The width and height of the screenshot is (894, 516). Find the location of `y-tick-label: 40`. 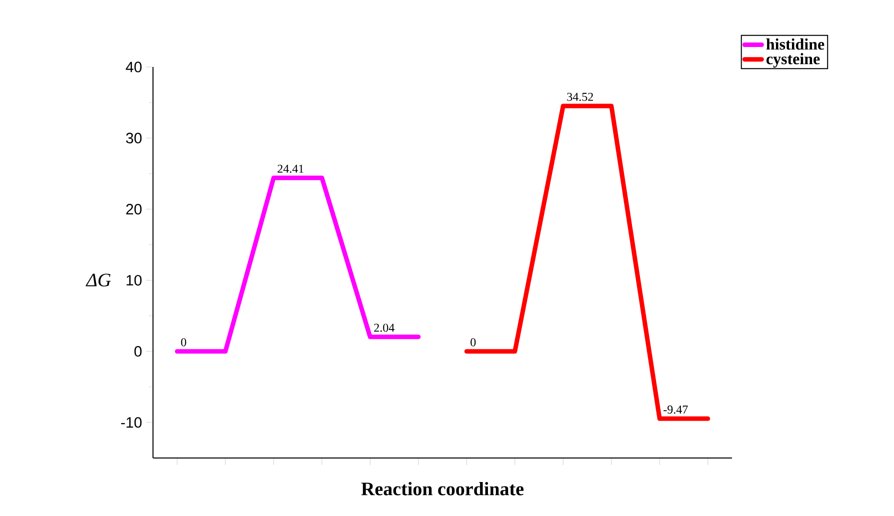

y-tick-label: 40 is located at coordinates (134, 67).